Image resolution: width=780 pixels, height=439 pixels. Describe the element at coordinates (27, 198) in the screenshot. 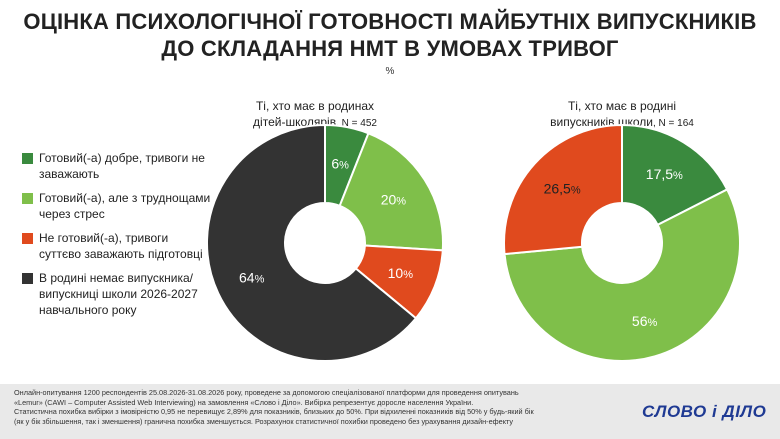

I see `legend-swatch-ready-with-stress` at that location.